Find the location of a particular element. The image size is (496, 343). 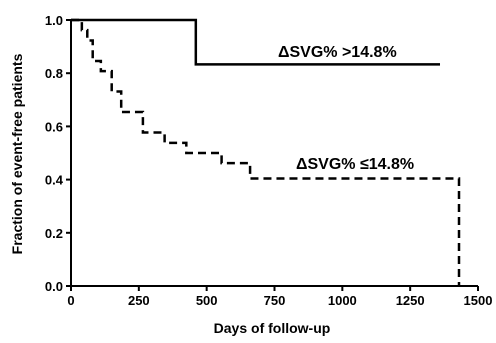

y-tick-label: 0.8 is located at coordinates (54, 73).